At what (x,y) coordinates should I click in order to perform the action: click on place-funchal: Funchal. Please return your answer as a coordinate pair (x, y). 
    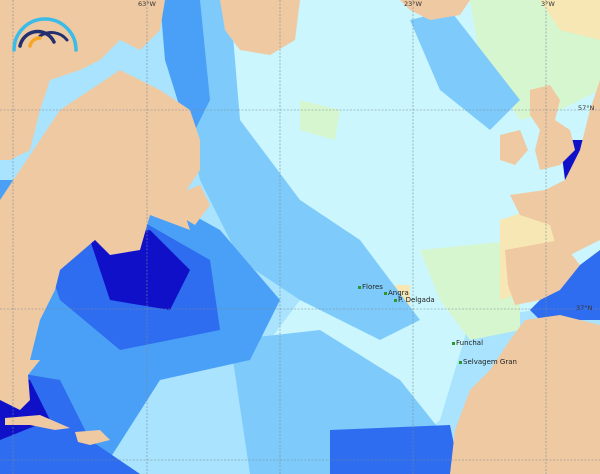
    Looking at the image, I should click on (467, 343).